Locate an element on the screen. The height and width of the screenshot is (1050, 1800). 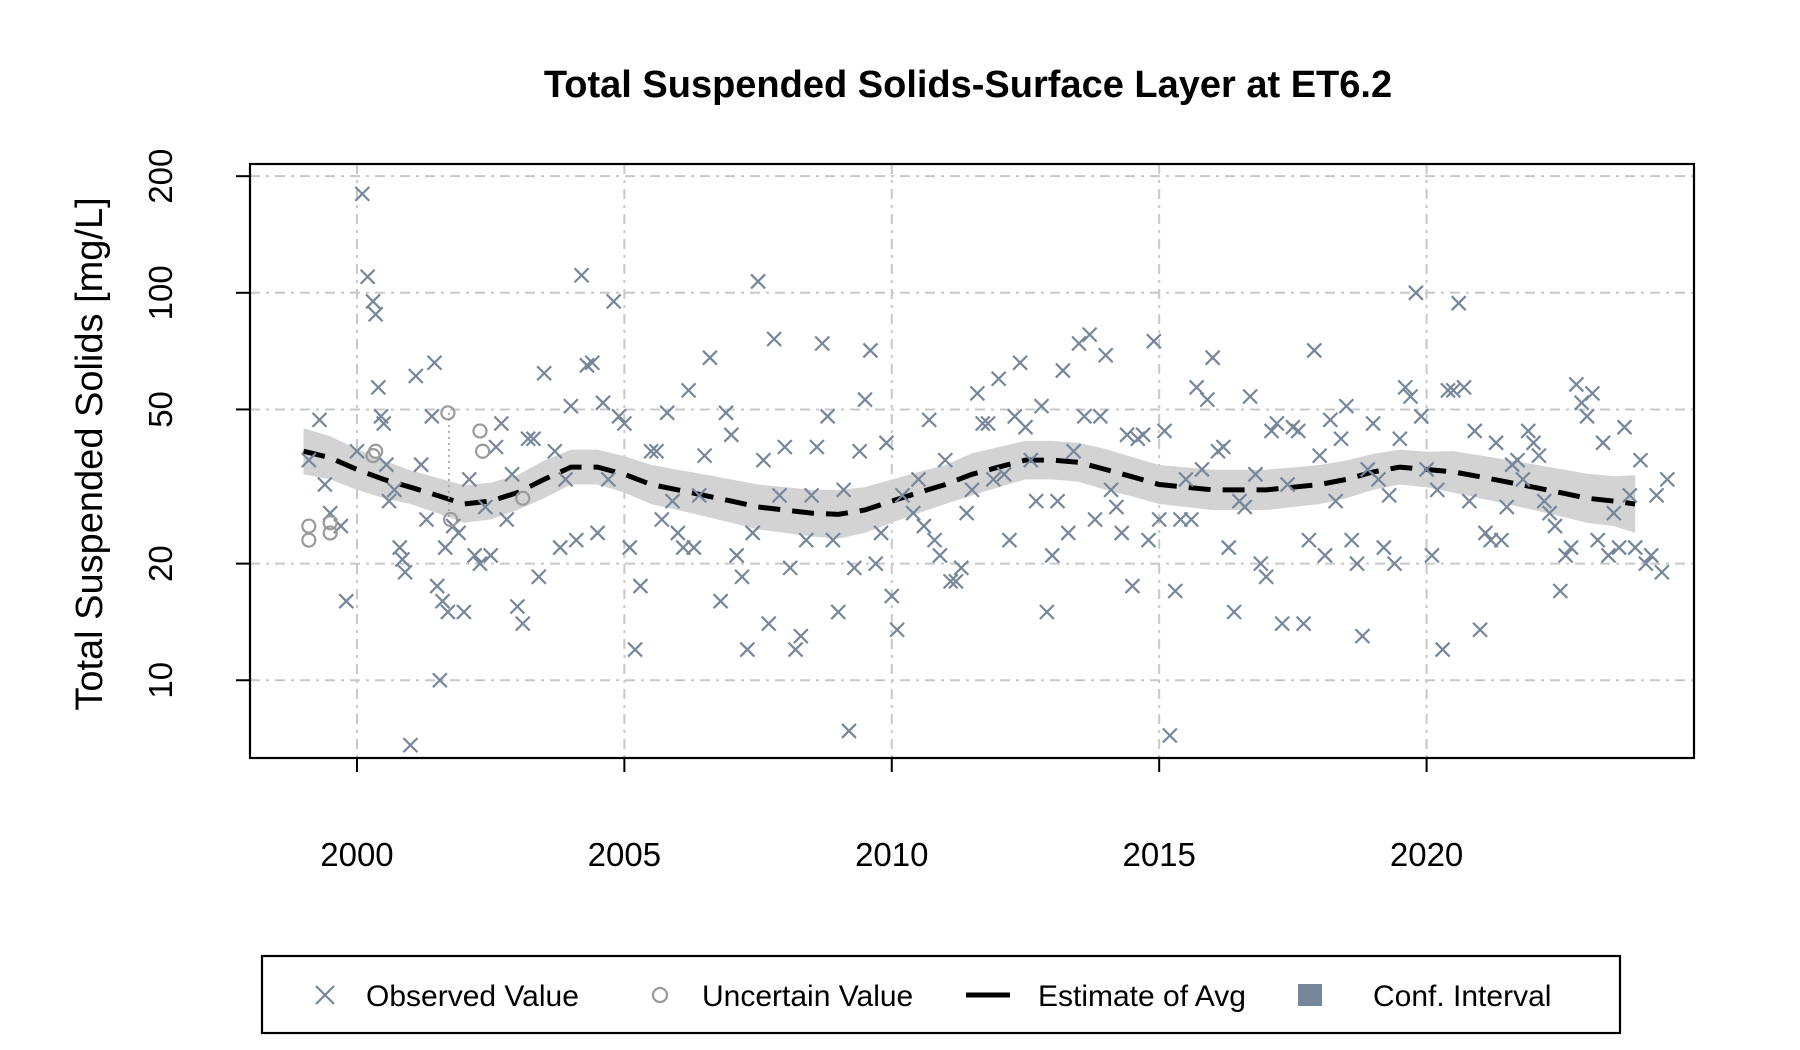
x-axis: 2000 2005 2010 2015 2020 is located at coordinates (891, 815).